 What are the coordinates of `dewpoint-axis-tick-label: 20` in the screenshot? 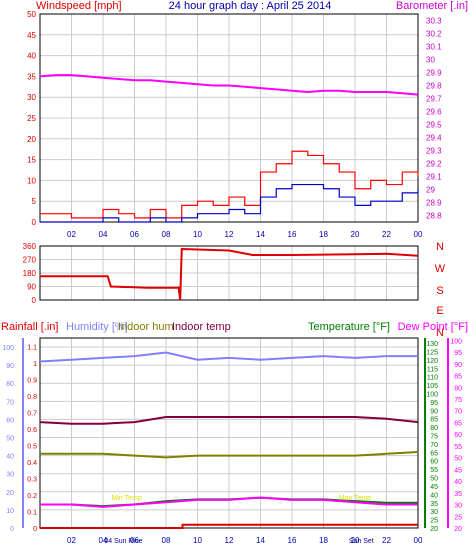 It's located at (458, 529).